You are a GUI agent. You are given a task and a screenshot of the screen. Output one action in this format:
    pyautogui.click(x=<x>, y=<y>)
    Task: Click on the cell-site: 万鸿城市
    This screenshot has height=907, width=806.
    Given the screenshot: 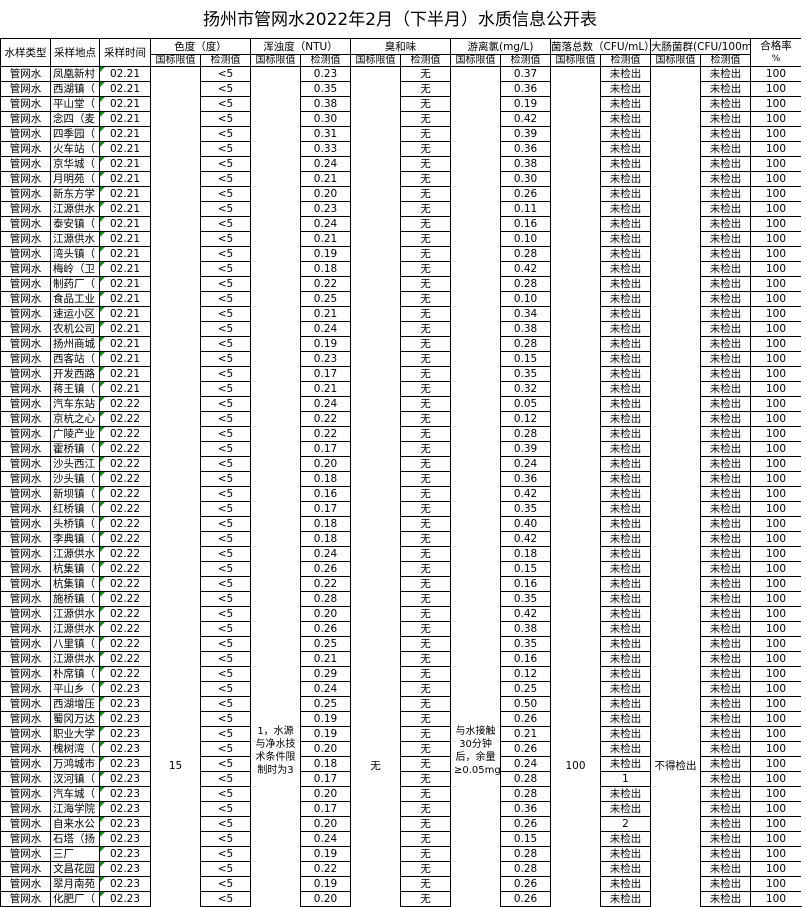 What is the action you would take?
    pyautogui.click(x=75, y=764)
    